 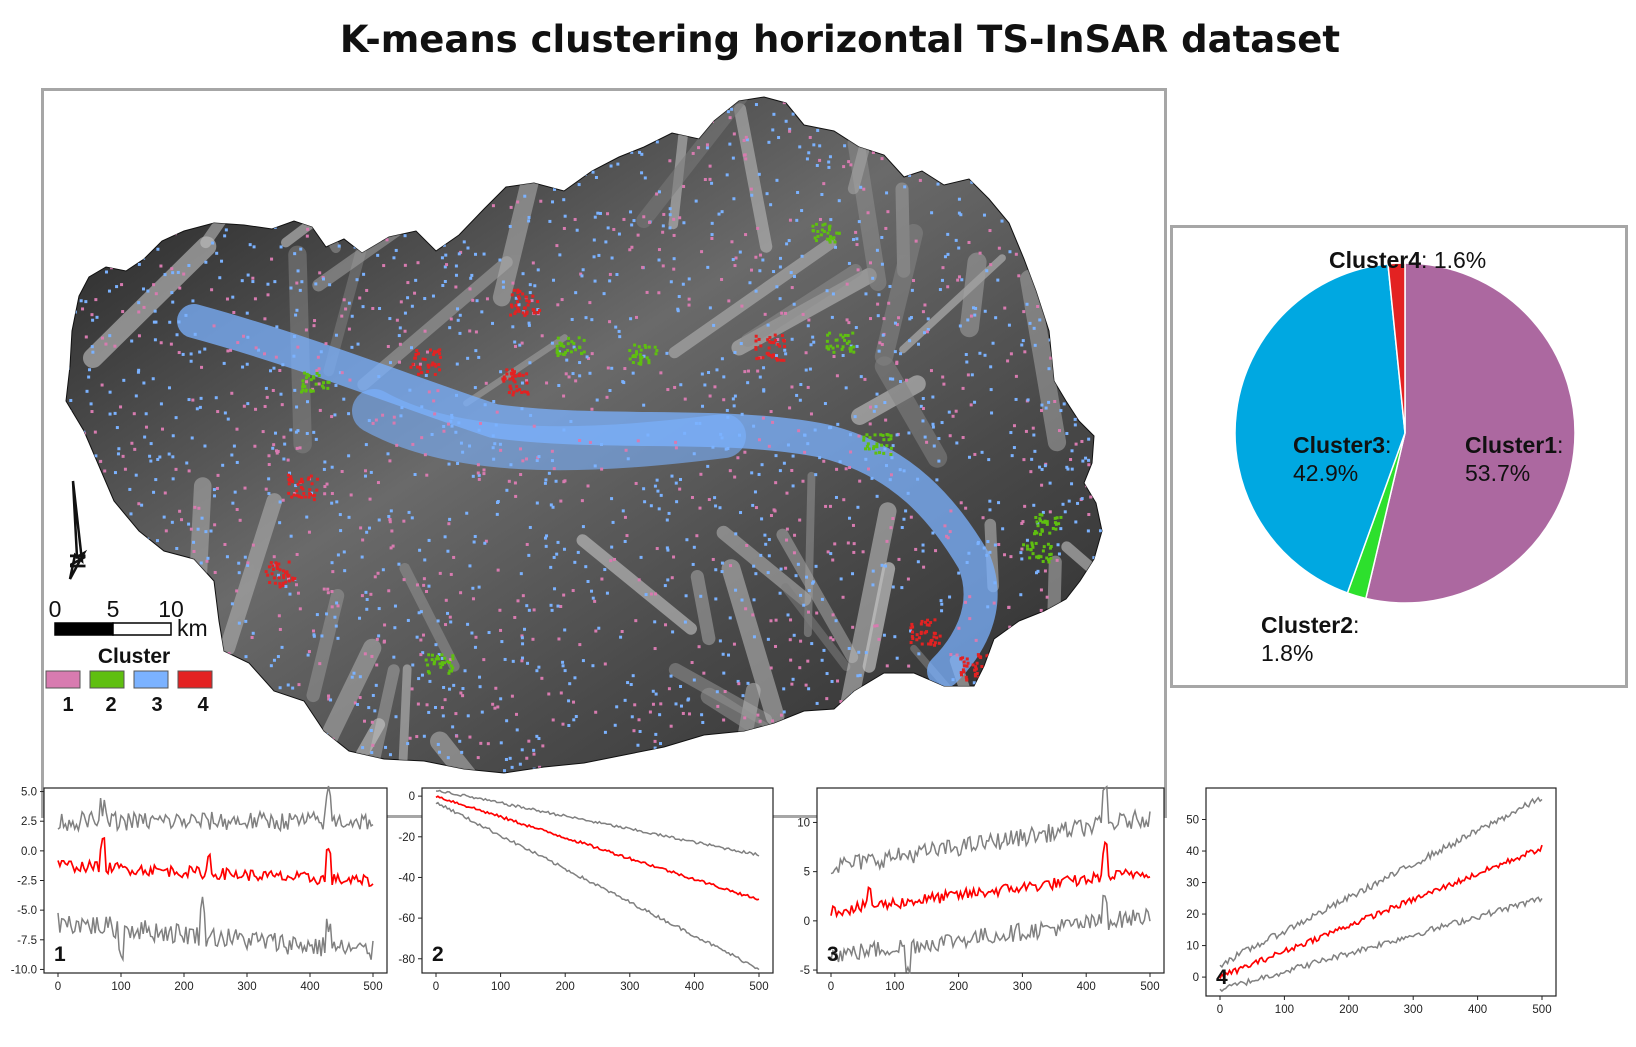 What do you see at coordinates (1192, 915) in the screenshot?
I see `ts-4-ytick: 20` at bounding box center [1192, 915].